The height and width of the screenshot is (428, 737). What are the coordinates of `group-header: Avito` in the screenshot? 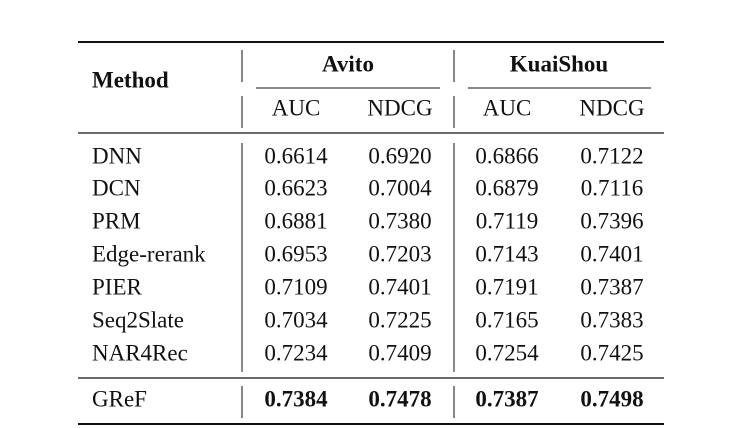 It's located at (348, 63).